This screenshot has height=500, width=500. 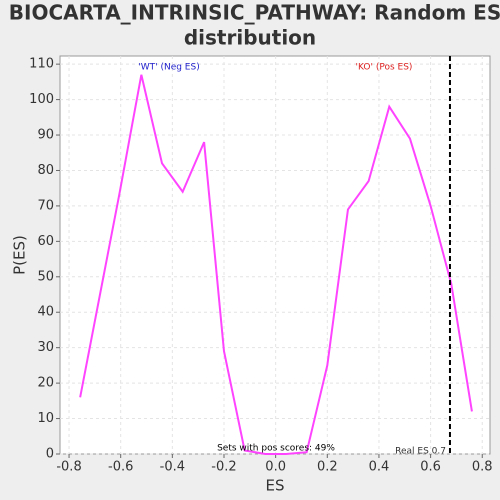 What do you see at coordinates (275, 467) in the screenshot?
I see `x-tick-label: 0.0` at bounding box center [275, 467].